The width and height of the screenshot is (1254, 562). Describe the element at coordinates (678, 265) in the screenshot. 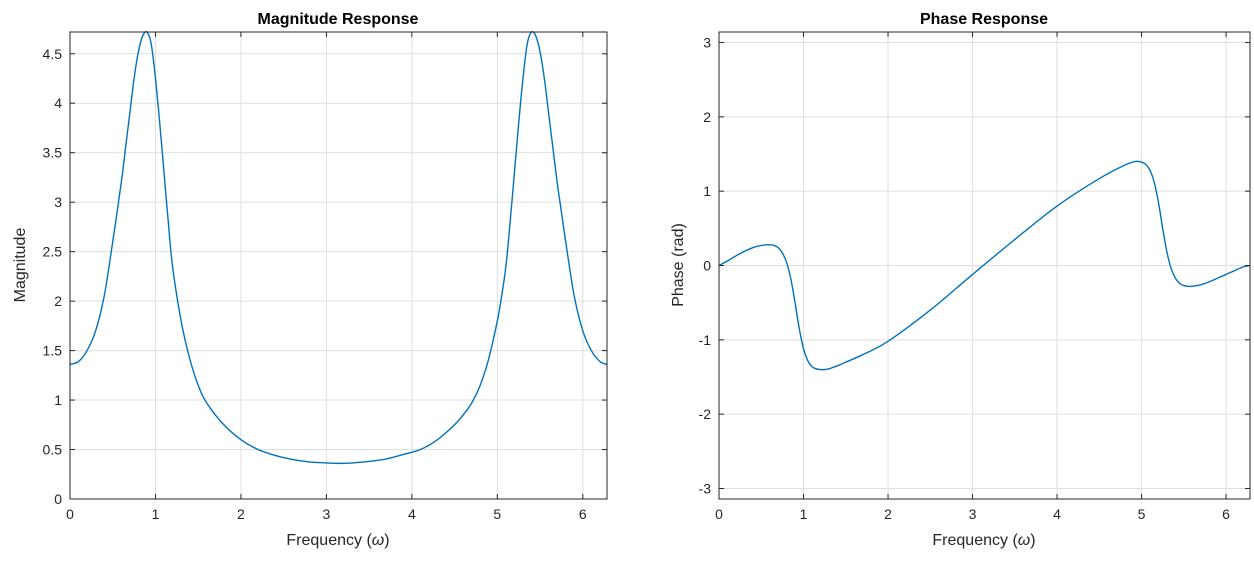

I see `phase-ylabel: Phase (rad)` at that location.